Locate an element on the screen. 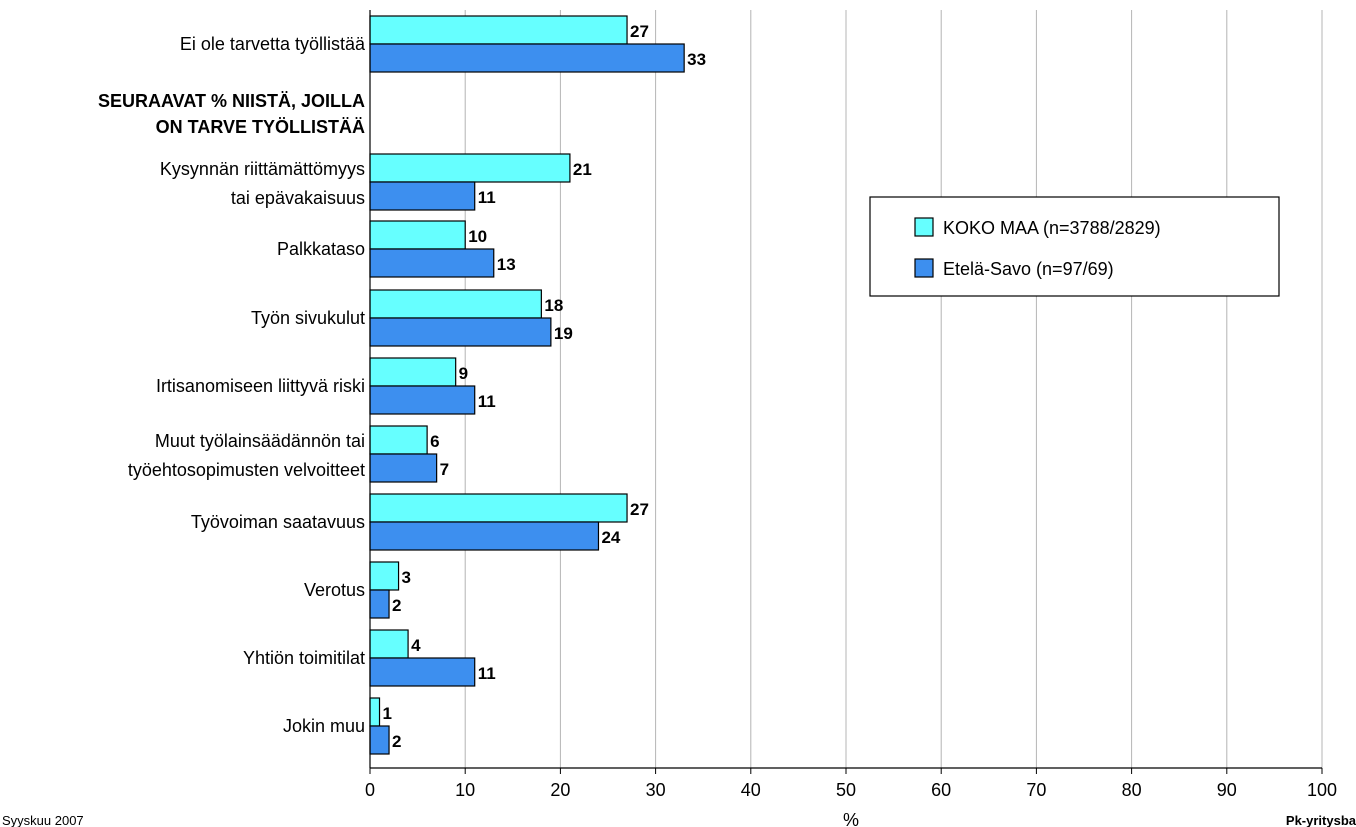  category-label: Verotus is located at coordinates (334, 590).